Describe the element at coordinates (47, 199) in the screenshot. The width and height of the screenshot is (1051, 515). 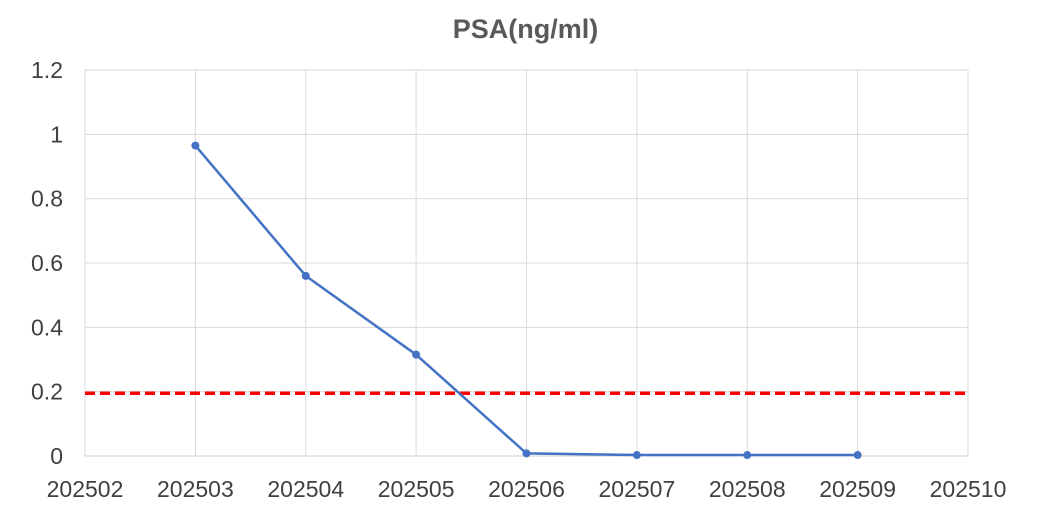
I see `y-tick-label: 0.8` at that location.